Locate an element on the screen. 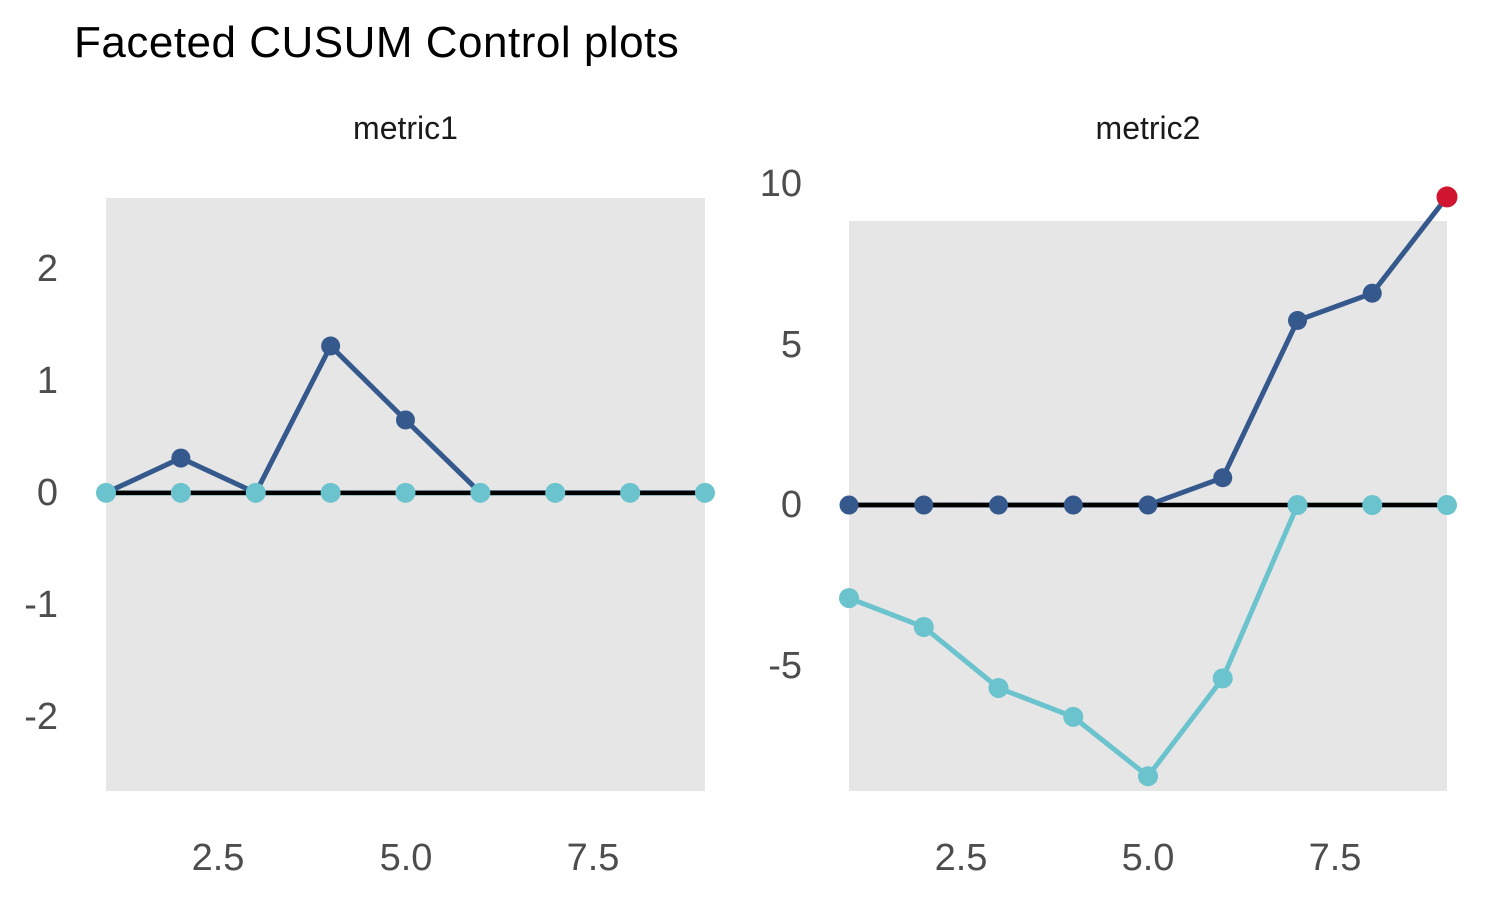 This screenshot has height=900, width=1500. y-tick-label: -5 is located at coordinates (785, 666).